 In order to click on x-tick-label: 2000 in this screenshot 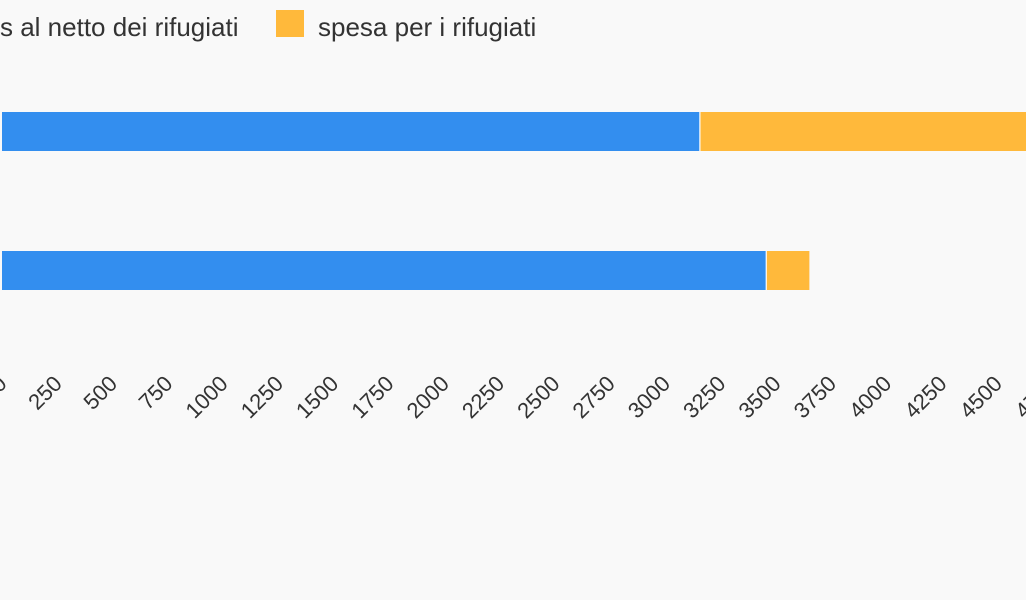, I will do `click(428, 397)`.